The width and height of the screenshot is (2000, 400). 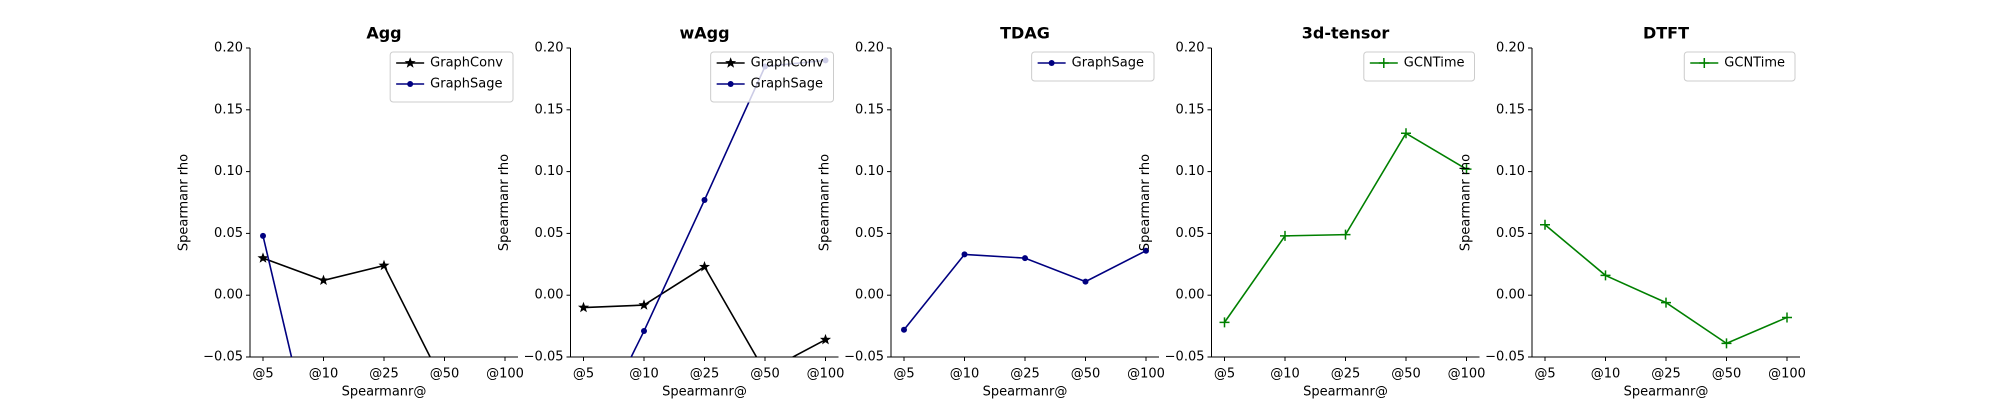 What do you see at coordinates (1666, 33) in the screenshot?
I see `subplot-title: DTFT` at bounding box center [1666, 33].